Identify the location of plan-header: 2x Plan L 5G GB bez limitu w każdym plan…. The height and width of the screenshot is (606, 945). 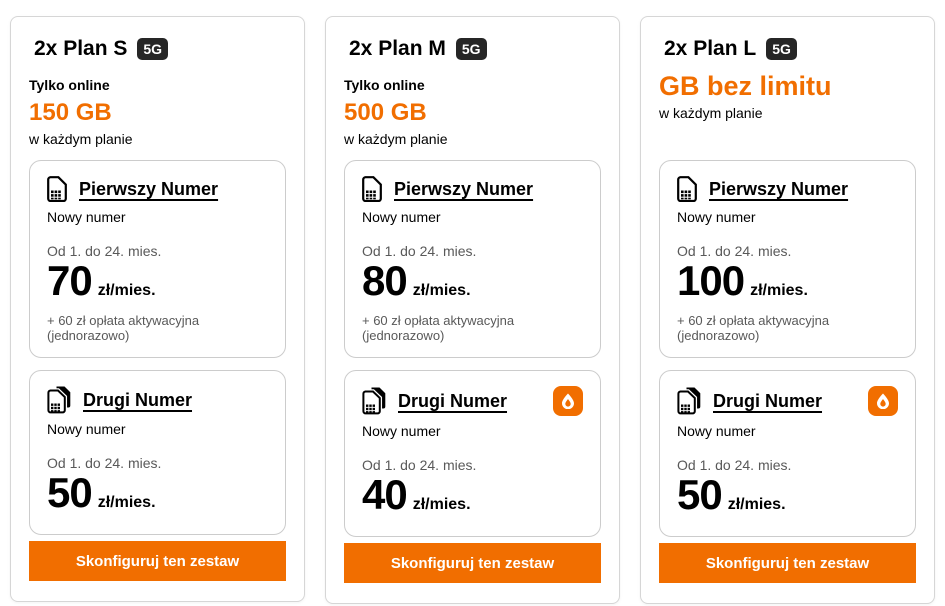
(787, 98).